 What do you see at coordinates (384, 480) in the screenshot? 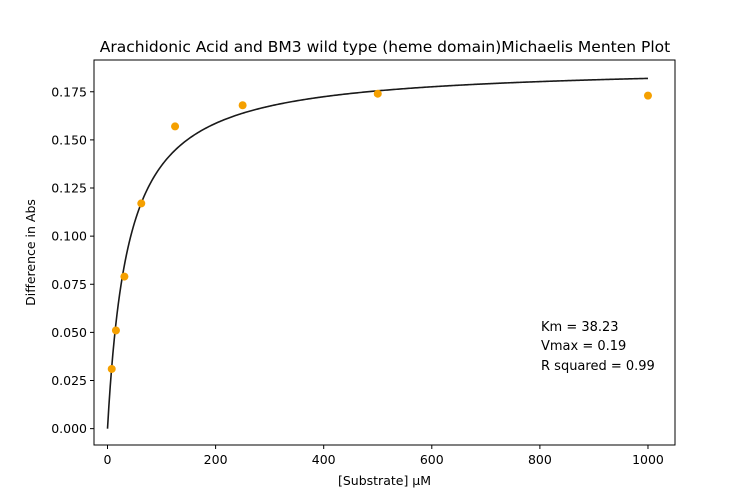
I see `x-axis-label: [Substrate] µM` at bounding box center [384, 480].